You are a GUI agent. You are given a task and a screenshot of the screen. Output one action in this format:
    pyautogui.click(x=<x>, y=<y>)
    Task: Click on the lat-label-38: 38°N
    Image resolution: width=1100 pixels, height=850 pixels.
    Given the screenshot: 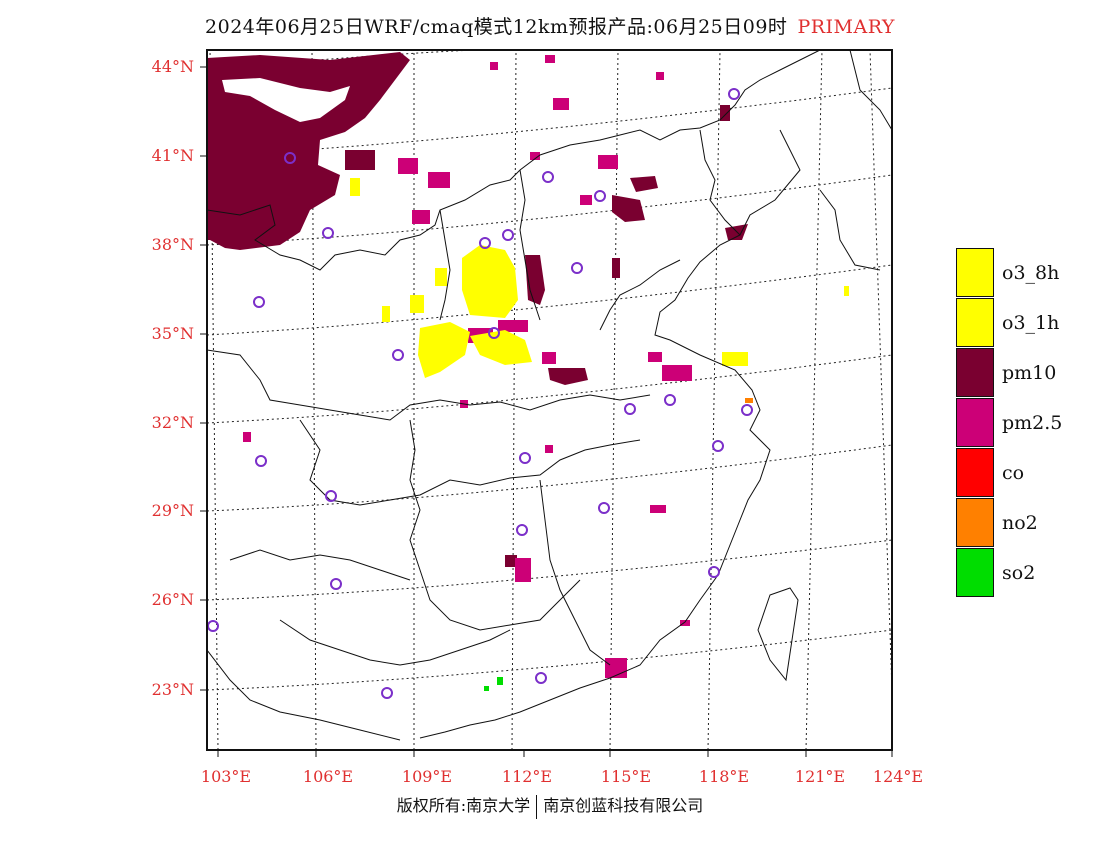 What is the action you would take?
    pyautogui.click(x=172, y=244)
    